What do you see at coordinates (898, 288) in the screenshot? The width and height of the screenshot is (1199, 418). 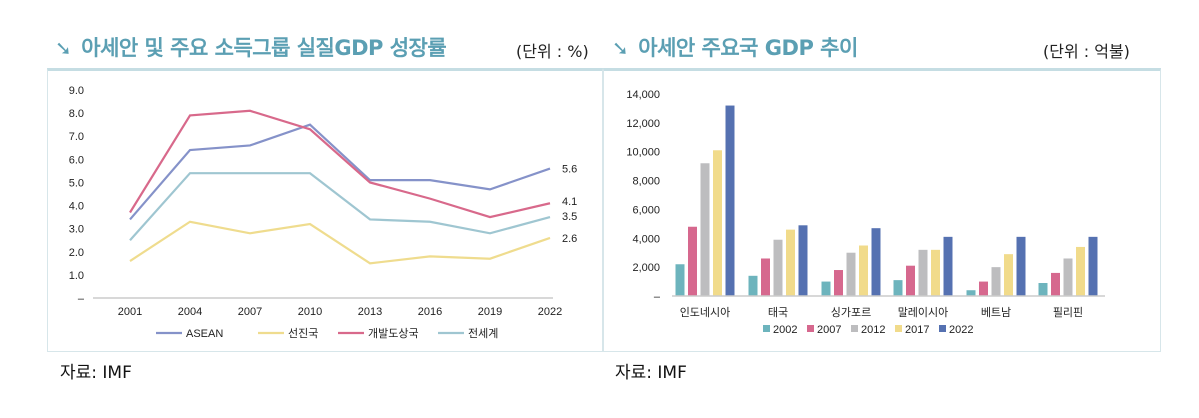 I see `bar-말레이시아-2002` at bounding box center [898, 288].